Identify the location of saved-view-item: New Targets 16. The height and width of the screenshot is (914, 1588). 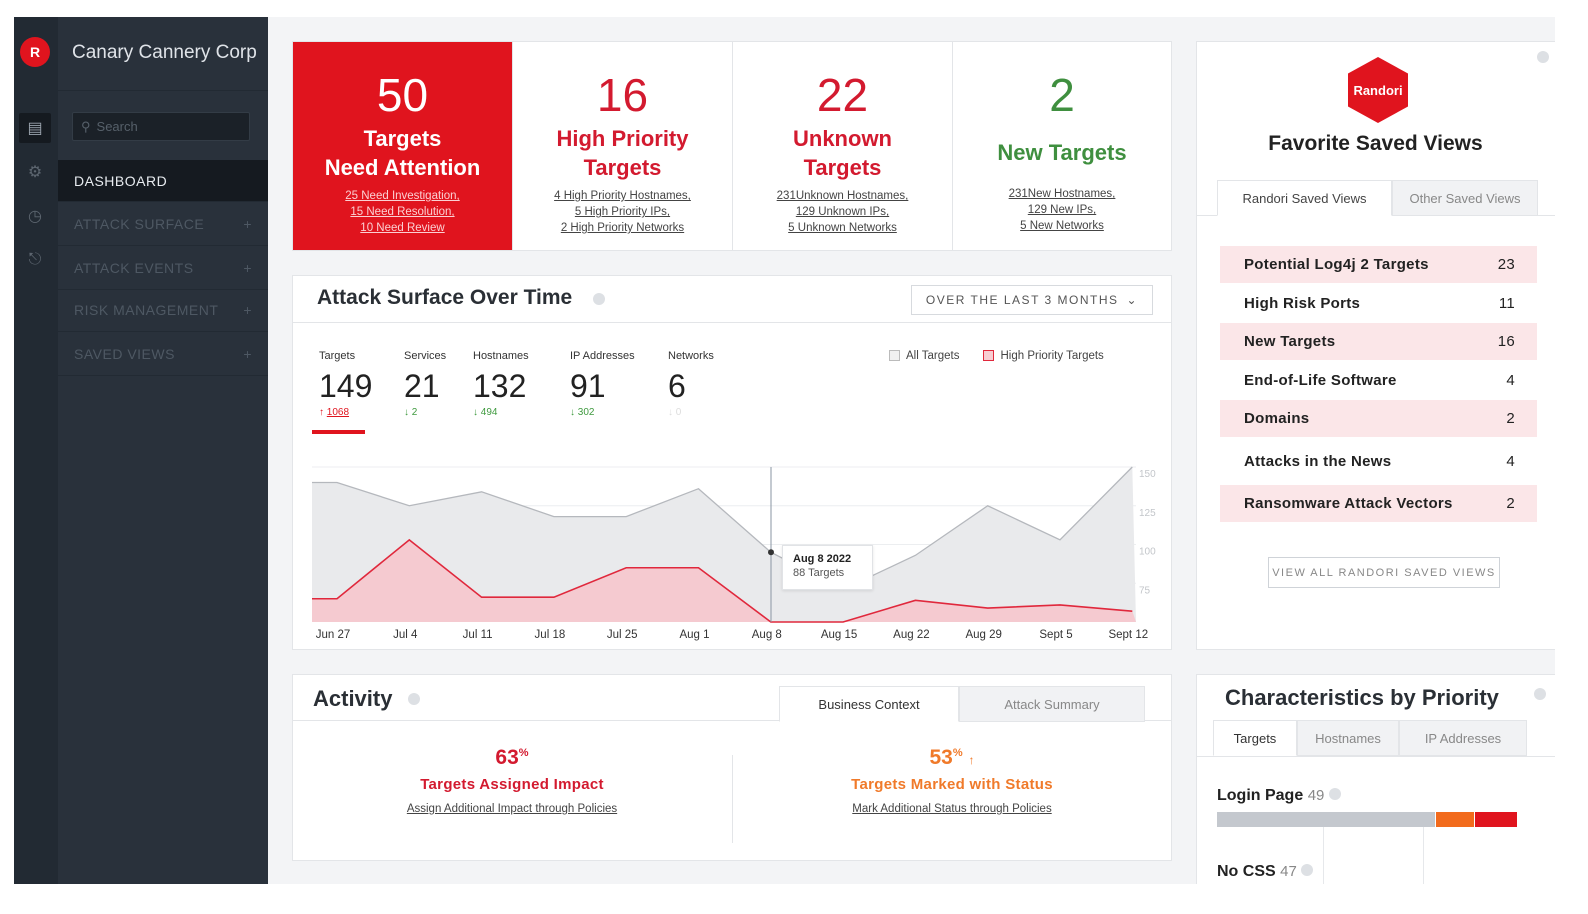
(1378, 341).